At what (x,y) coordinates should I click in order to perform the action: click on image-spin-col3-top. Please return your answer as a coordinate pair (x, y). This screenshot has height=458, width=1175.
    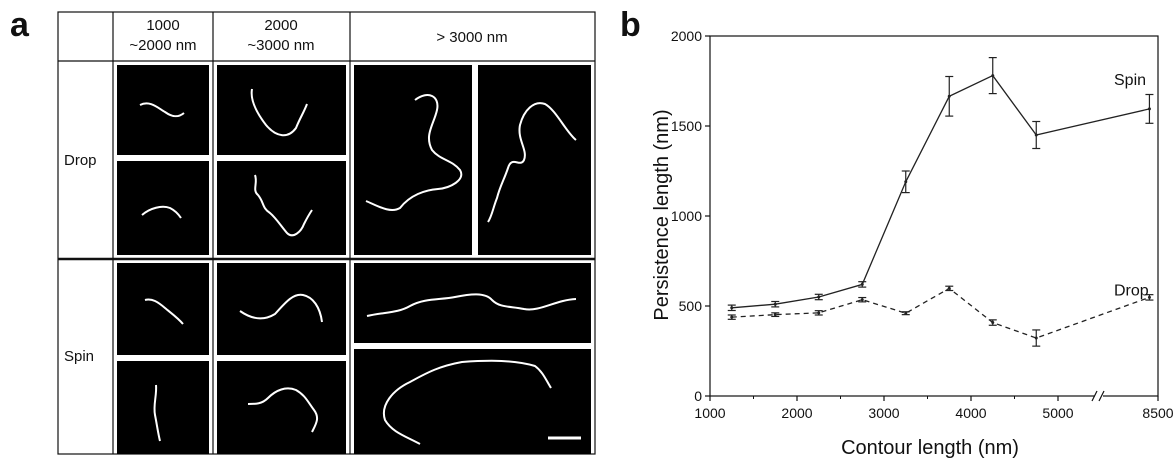
    Looking at the image, I should click on (472, 303).